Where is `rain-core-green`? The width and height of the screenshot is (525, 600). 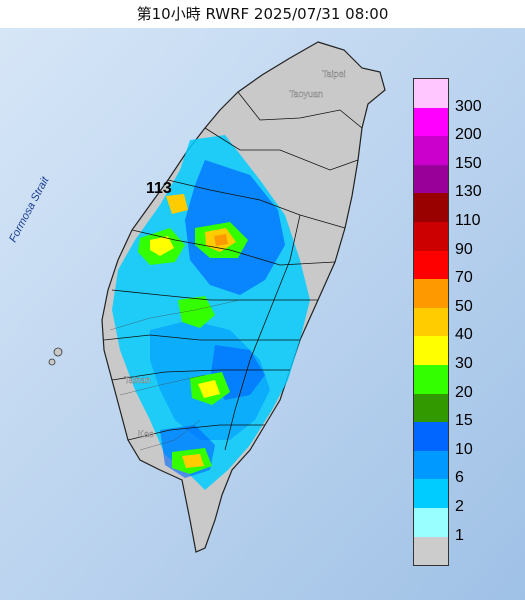
rain-core-green is located at coordinates (196, 312).